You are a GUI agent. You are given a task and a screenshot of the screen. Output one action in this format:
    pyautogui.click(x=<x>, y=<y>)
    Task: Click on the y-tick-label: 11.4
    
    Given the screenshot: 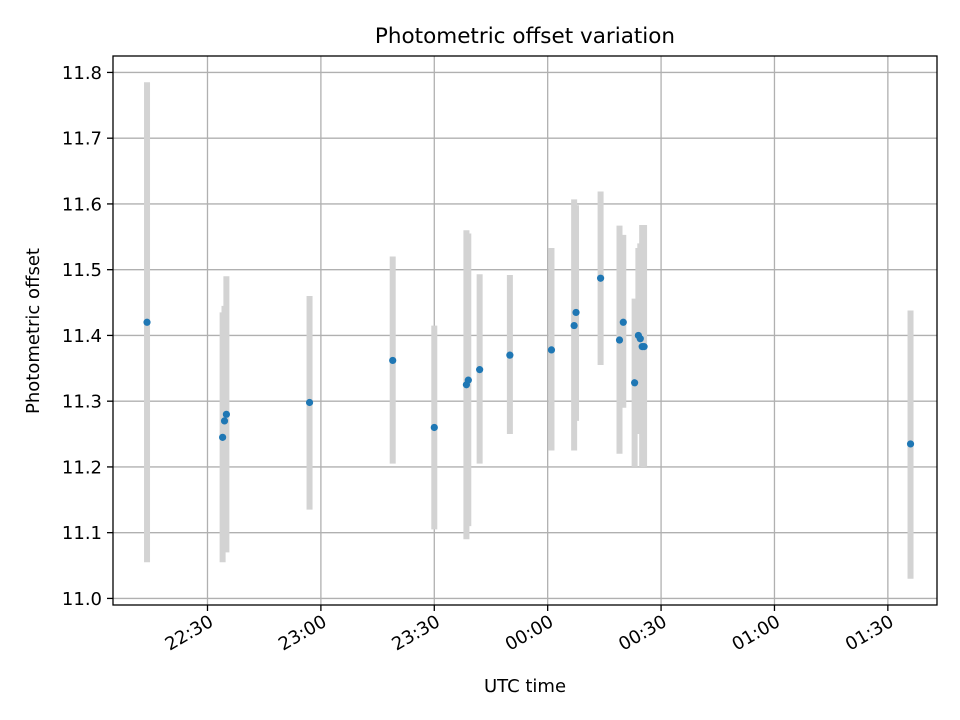 What is the action you would take?
    pyautogui.click(x=82, y=336)
    